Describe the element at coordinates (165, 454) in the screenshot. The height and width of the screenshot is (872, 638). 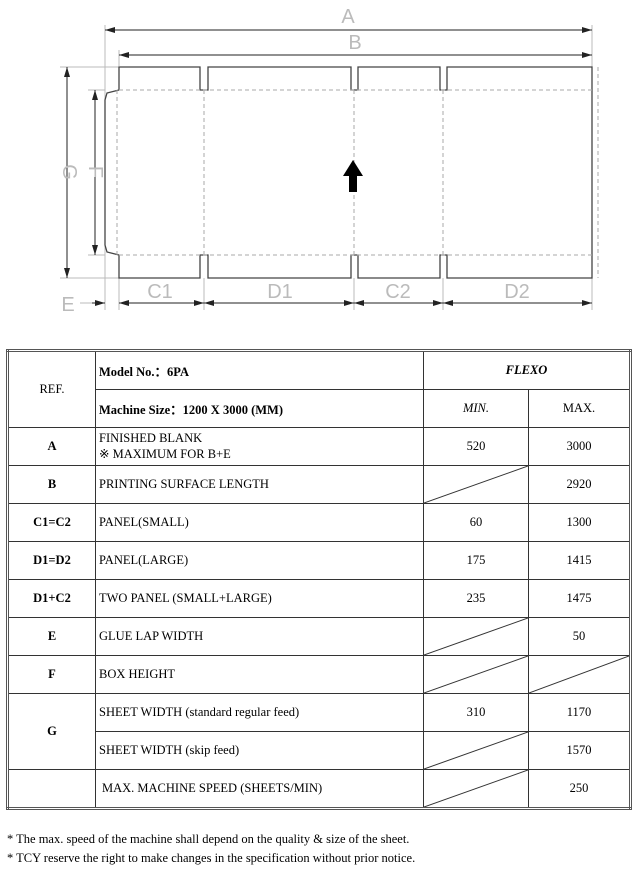
I see `desc-note: ※ MAXIMUM FOR B+E` at that location.